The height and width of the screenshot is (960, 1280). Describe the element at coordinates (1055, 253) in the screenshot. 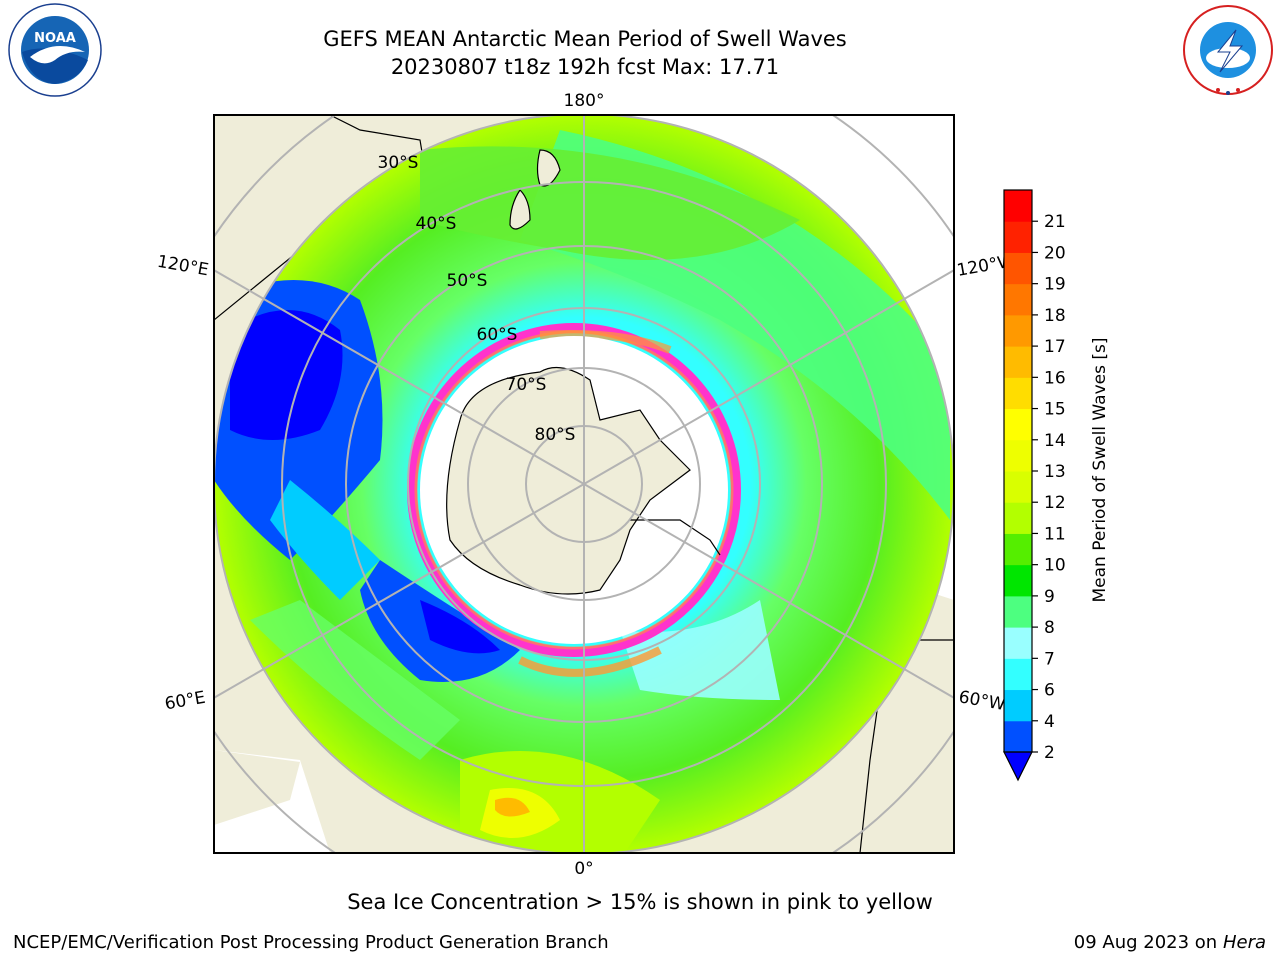

I see `colorbar-tick-label: 20` at that location.